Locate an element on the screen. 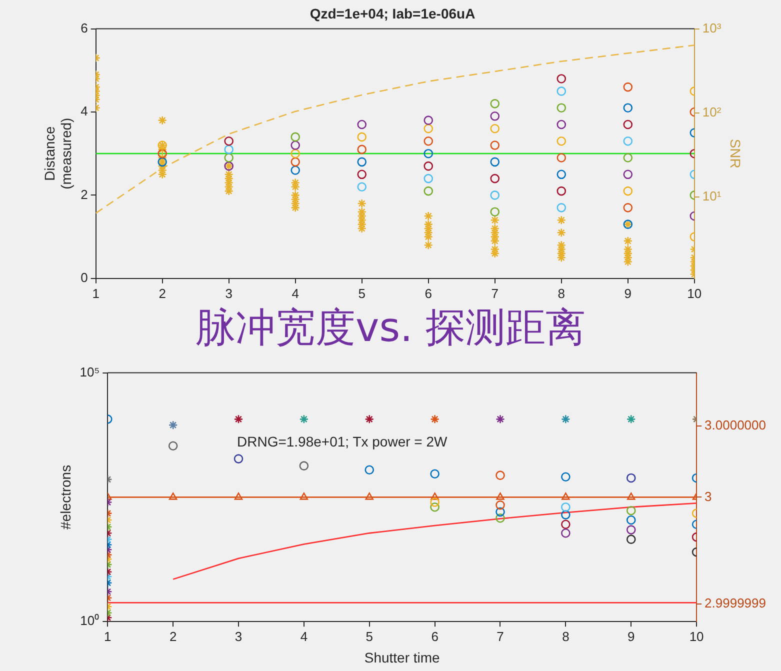  y2-tick-label: 10¹ is located at coordinates (712, 196).